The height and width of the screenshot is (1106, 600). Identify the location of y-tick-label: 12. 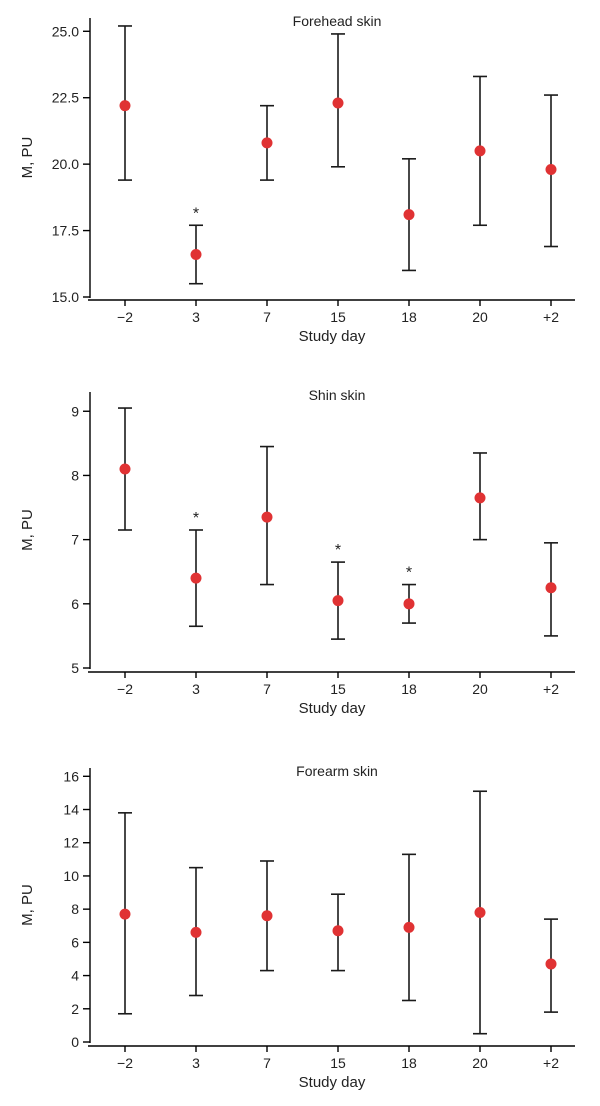
(71, 843).